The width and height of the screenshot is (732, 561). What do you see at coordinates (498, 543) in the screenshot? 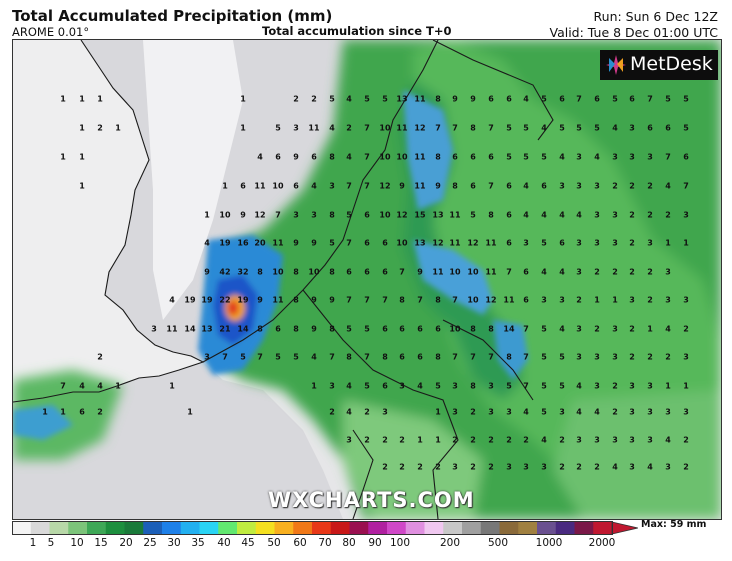
I see `colorbar-tick-label: 500` at bounding box center [498, 543].